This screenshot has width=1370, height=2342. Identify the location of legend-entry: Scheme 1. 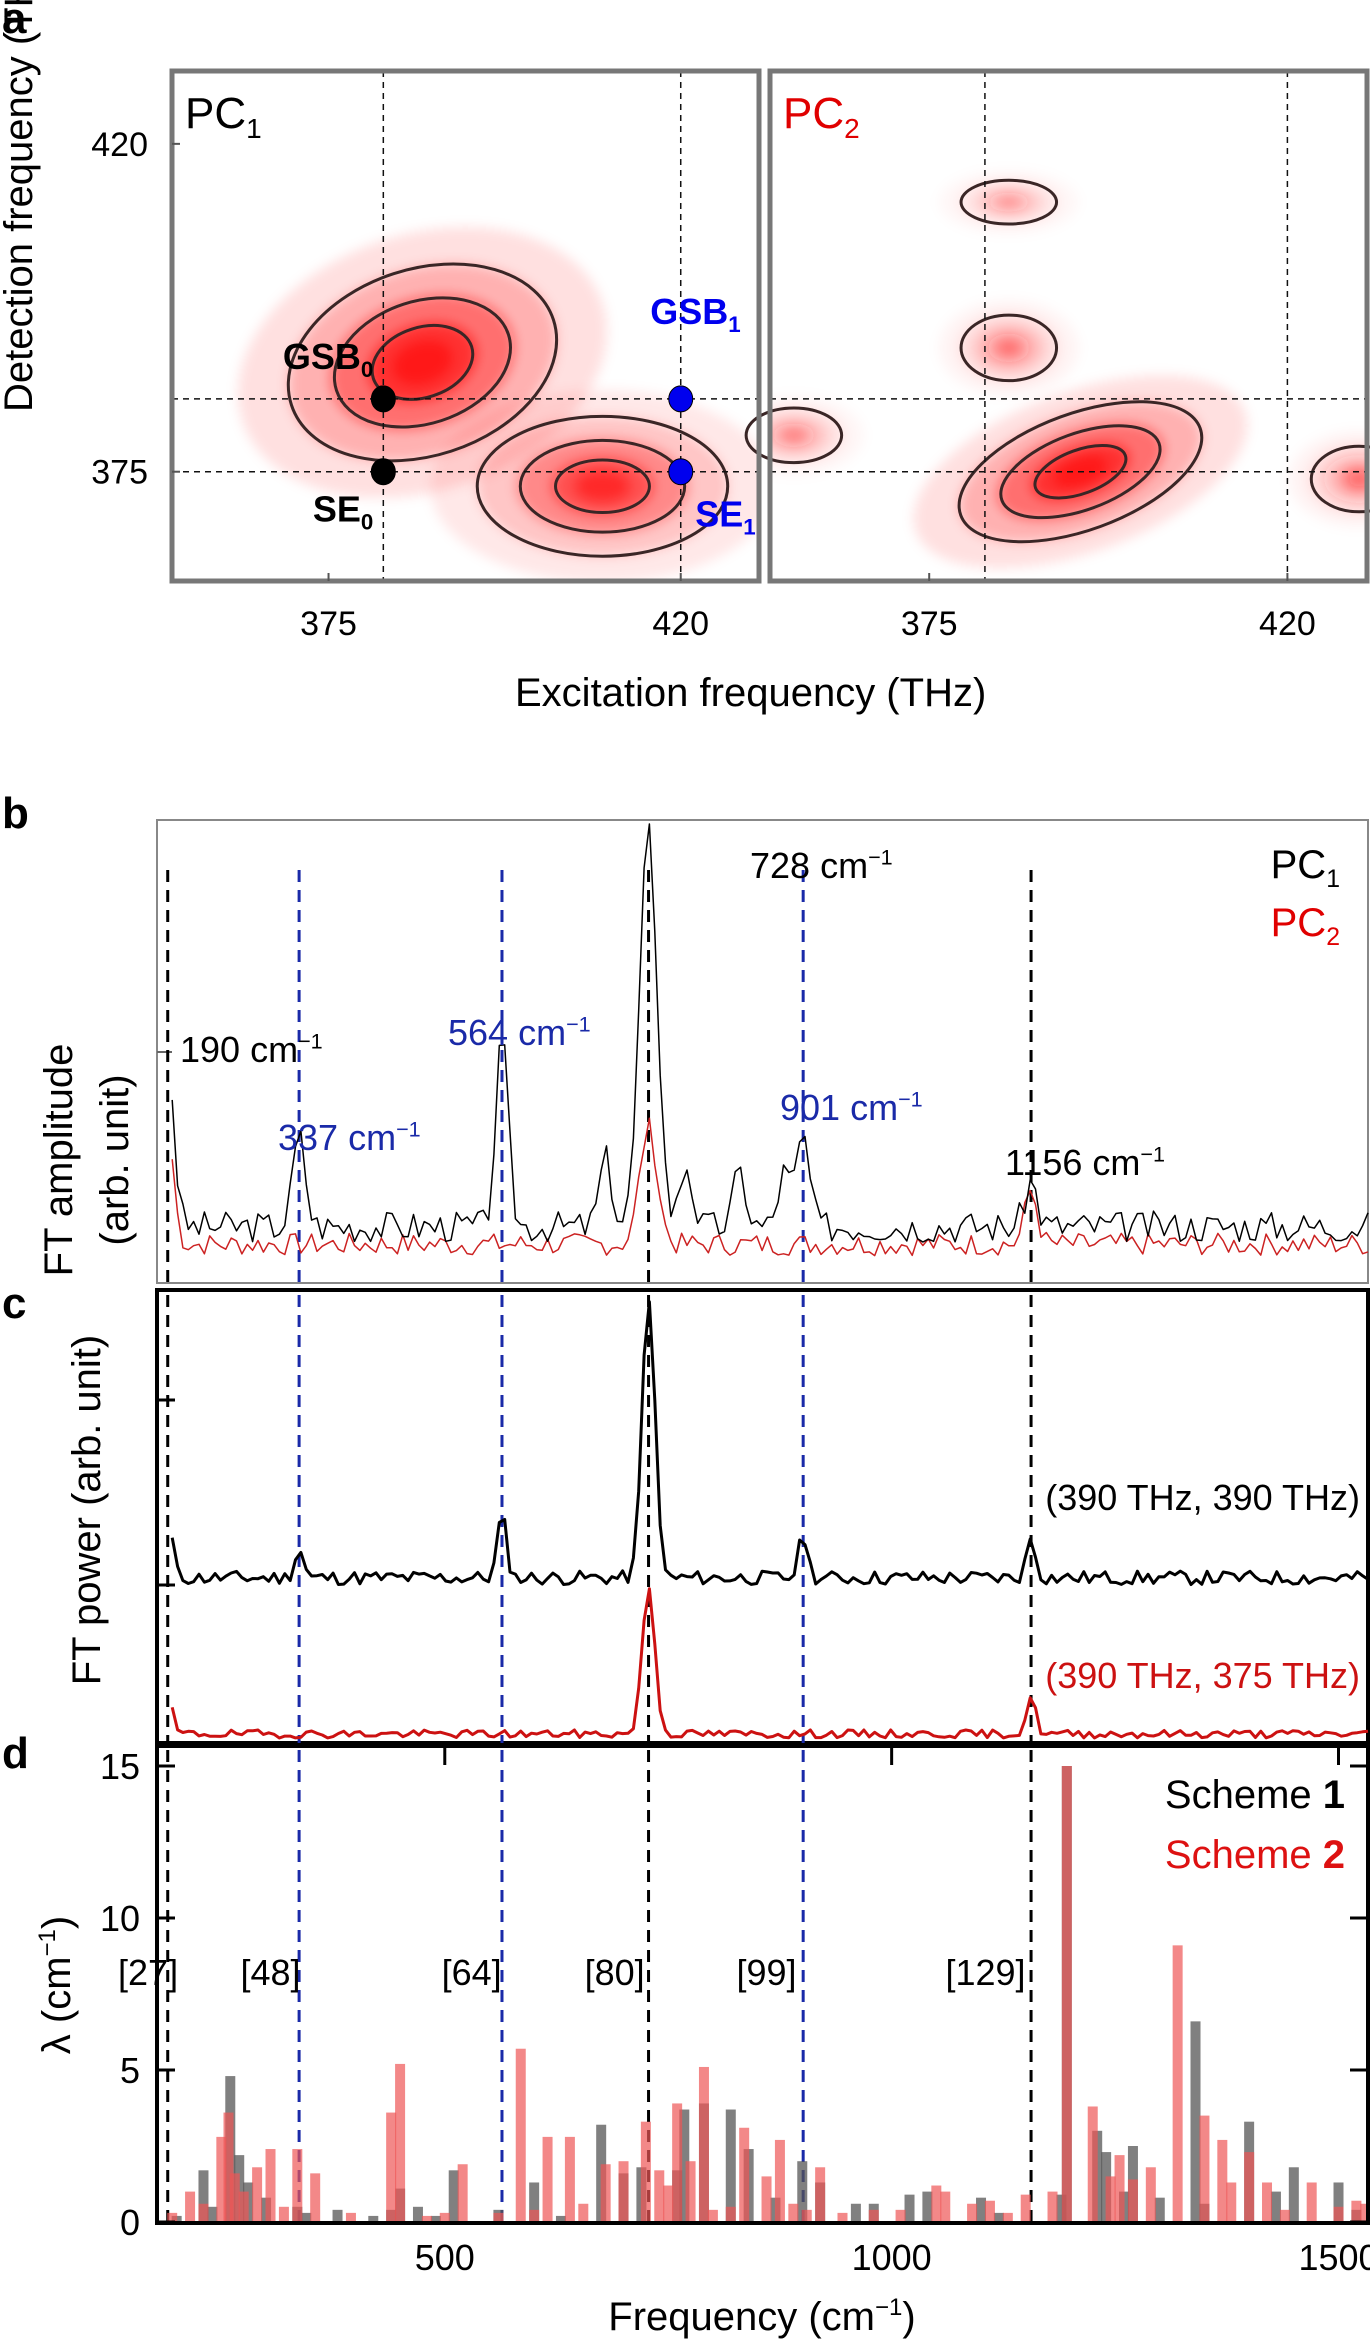
(1255, 1795).